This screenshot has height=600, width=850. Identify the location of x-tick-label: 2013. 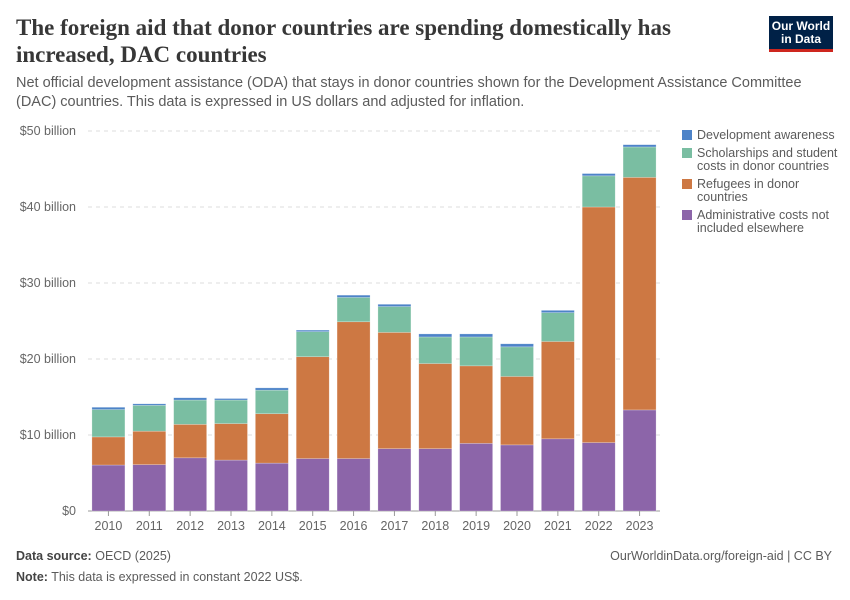
(231, 526).